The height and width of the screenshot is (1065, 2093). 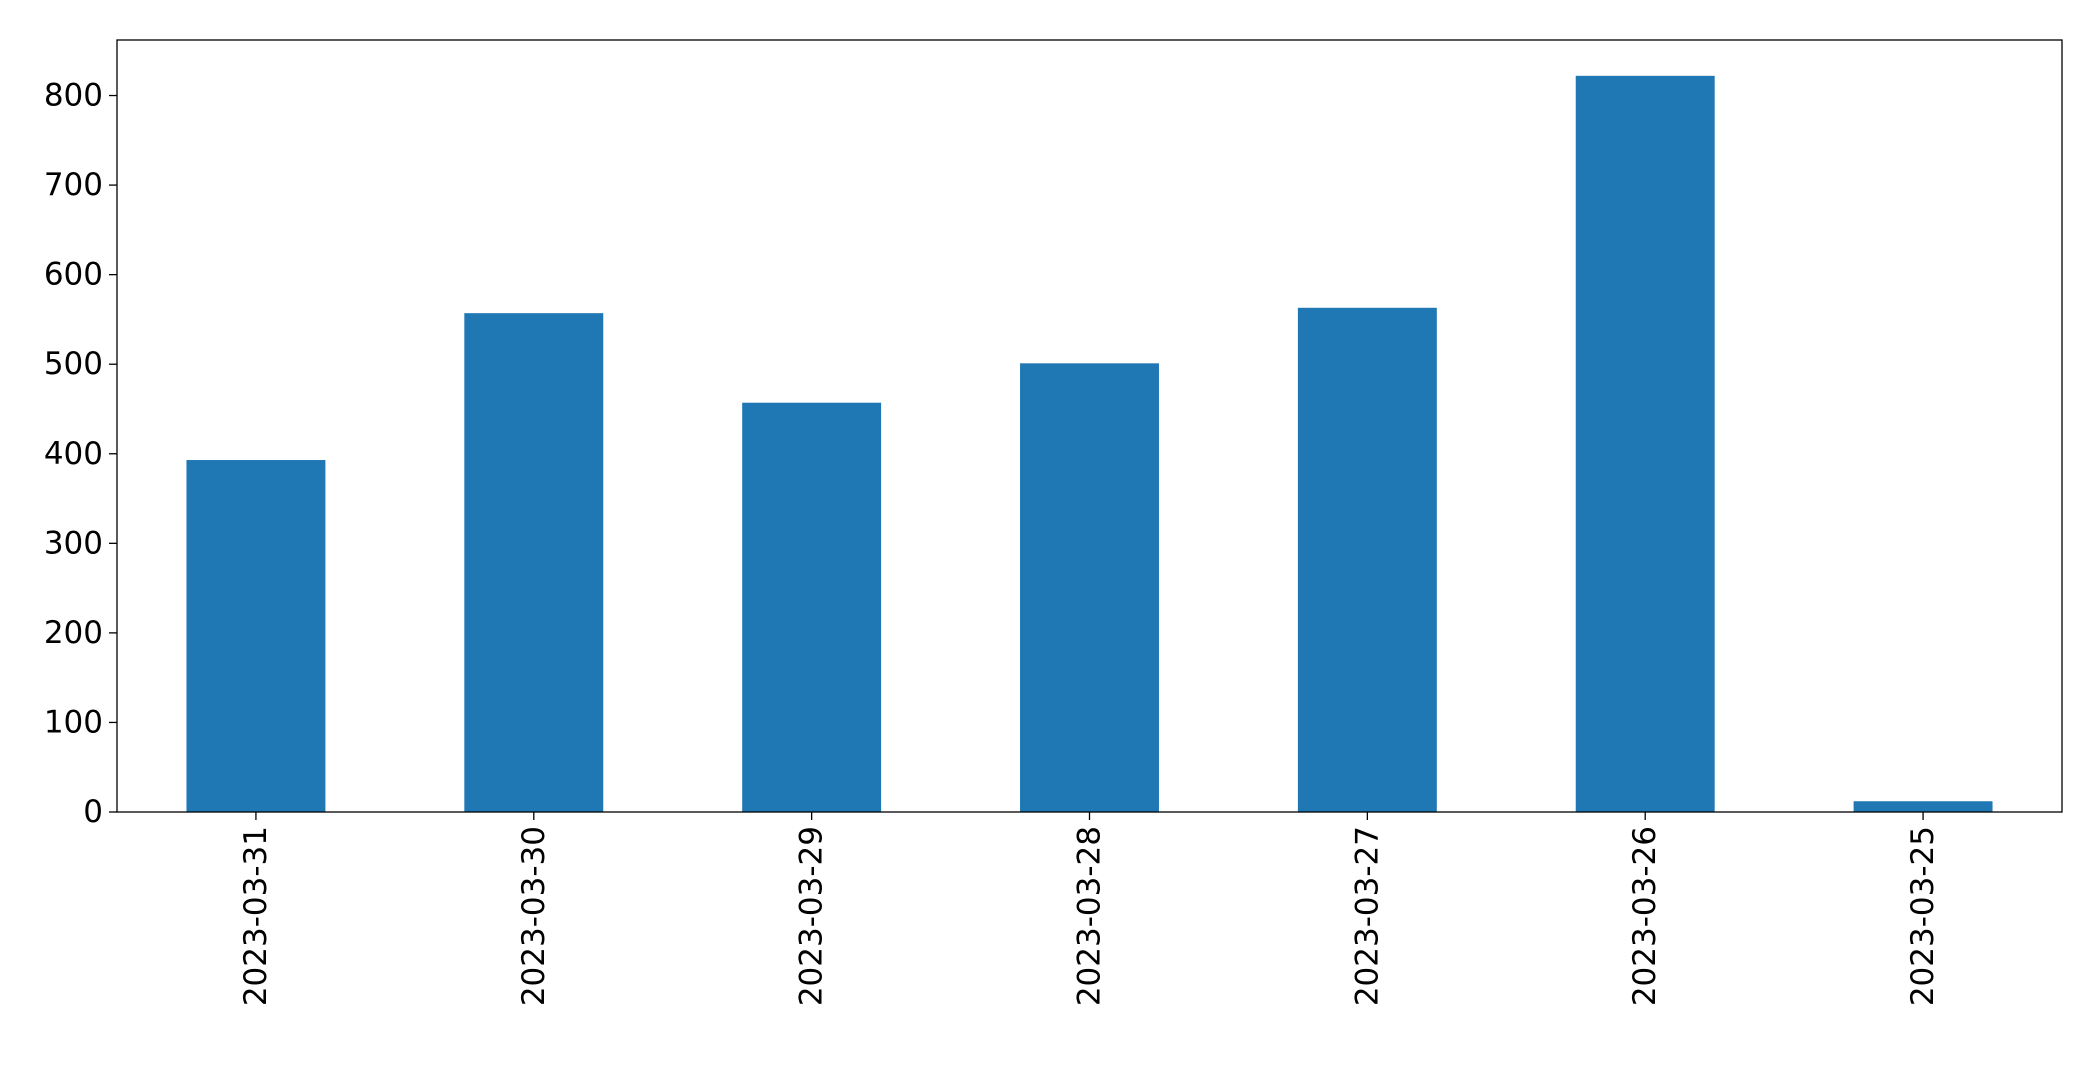 I want to click on x-tick-label: 2023-03-30, so click(x=534, y=916).